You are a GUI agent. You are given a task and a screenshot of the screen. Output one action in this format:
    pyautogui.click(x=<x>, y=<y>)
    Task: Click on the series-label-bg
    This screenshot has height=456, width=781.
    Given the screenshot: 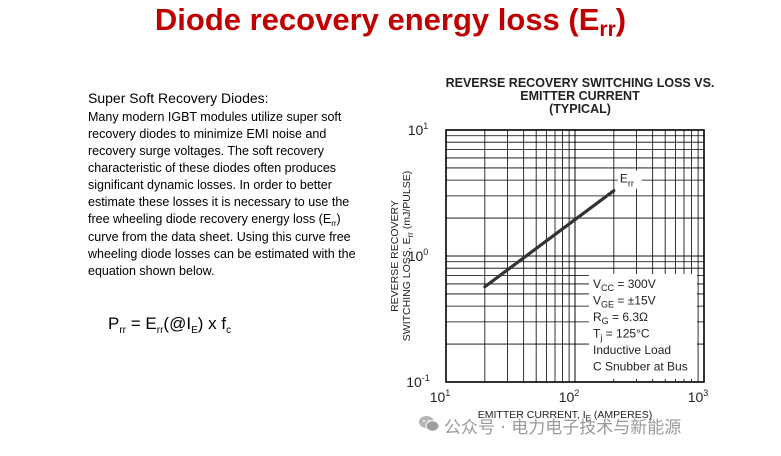 What is the action you would take?
    pyautogui.click(x=629, y=179)
    